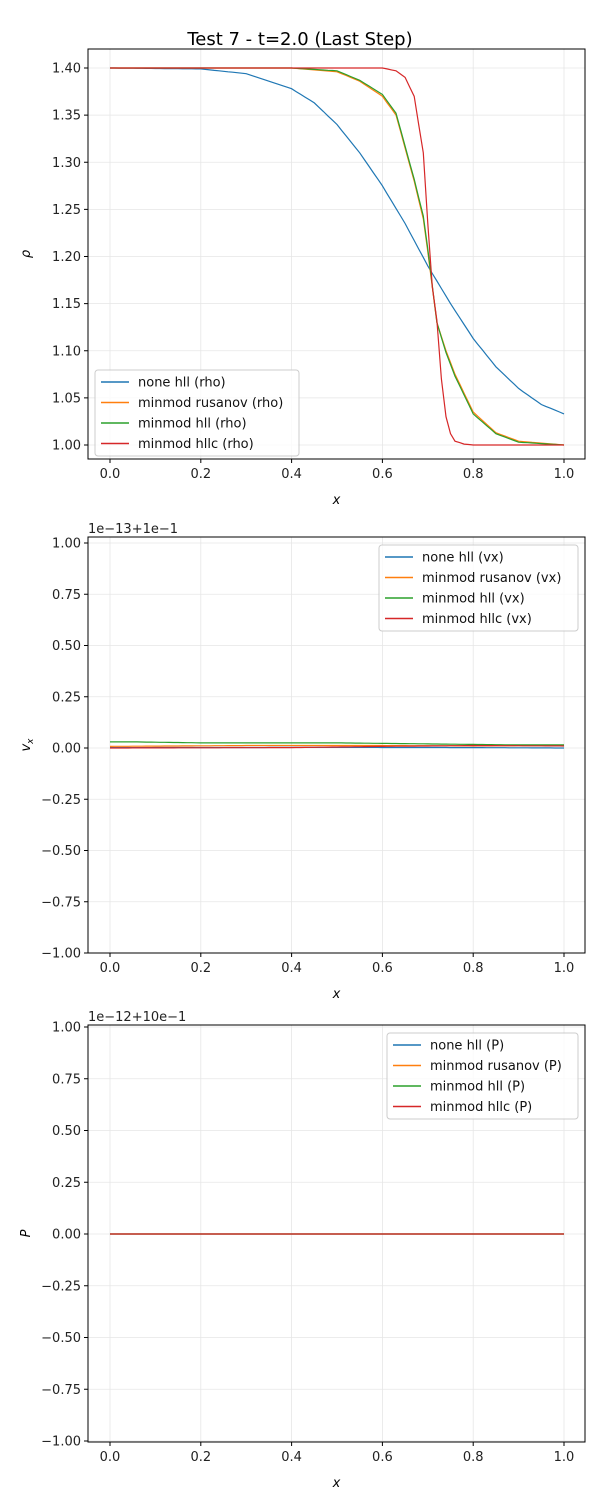 The height and width of the screenshot is (1500, 600). I want to click on pressure-offset-text: 1e−12+10e−1, so click(137, 1017).